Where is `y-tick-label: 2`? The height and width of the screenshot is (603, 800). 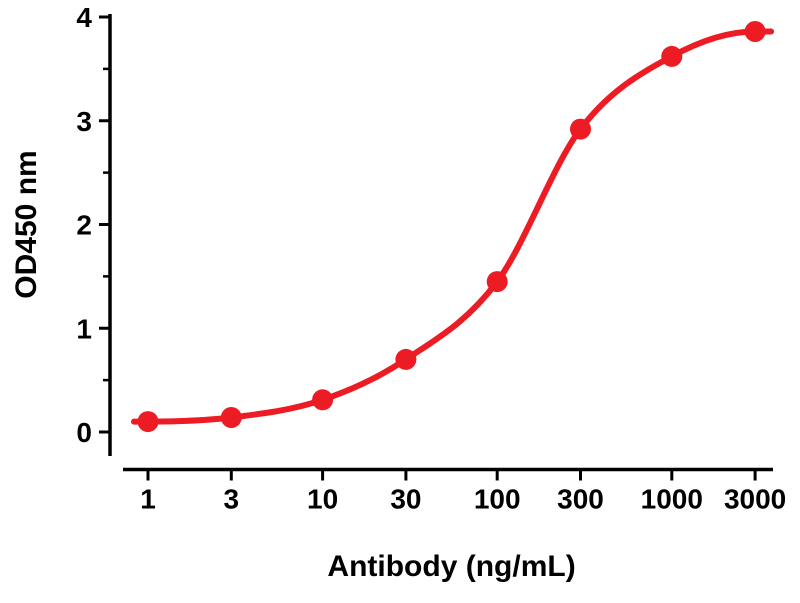 y-tick-label: 2 is located at coordinates (84, 225).